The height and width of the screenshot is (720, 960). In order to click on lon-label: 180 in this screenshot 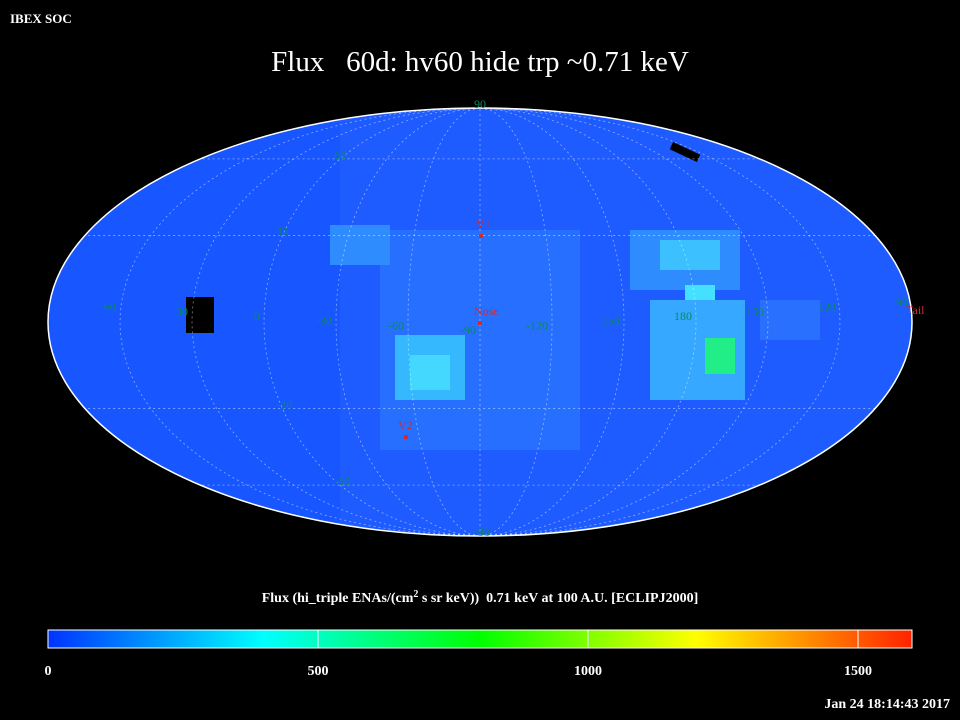, I will do `click(683, 316)`.